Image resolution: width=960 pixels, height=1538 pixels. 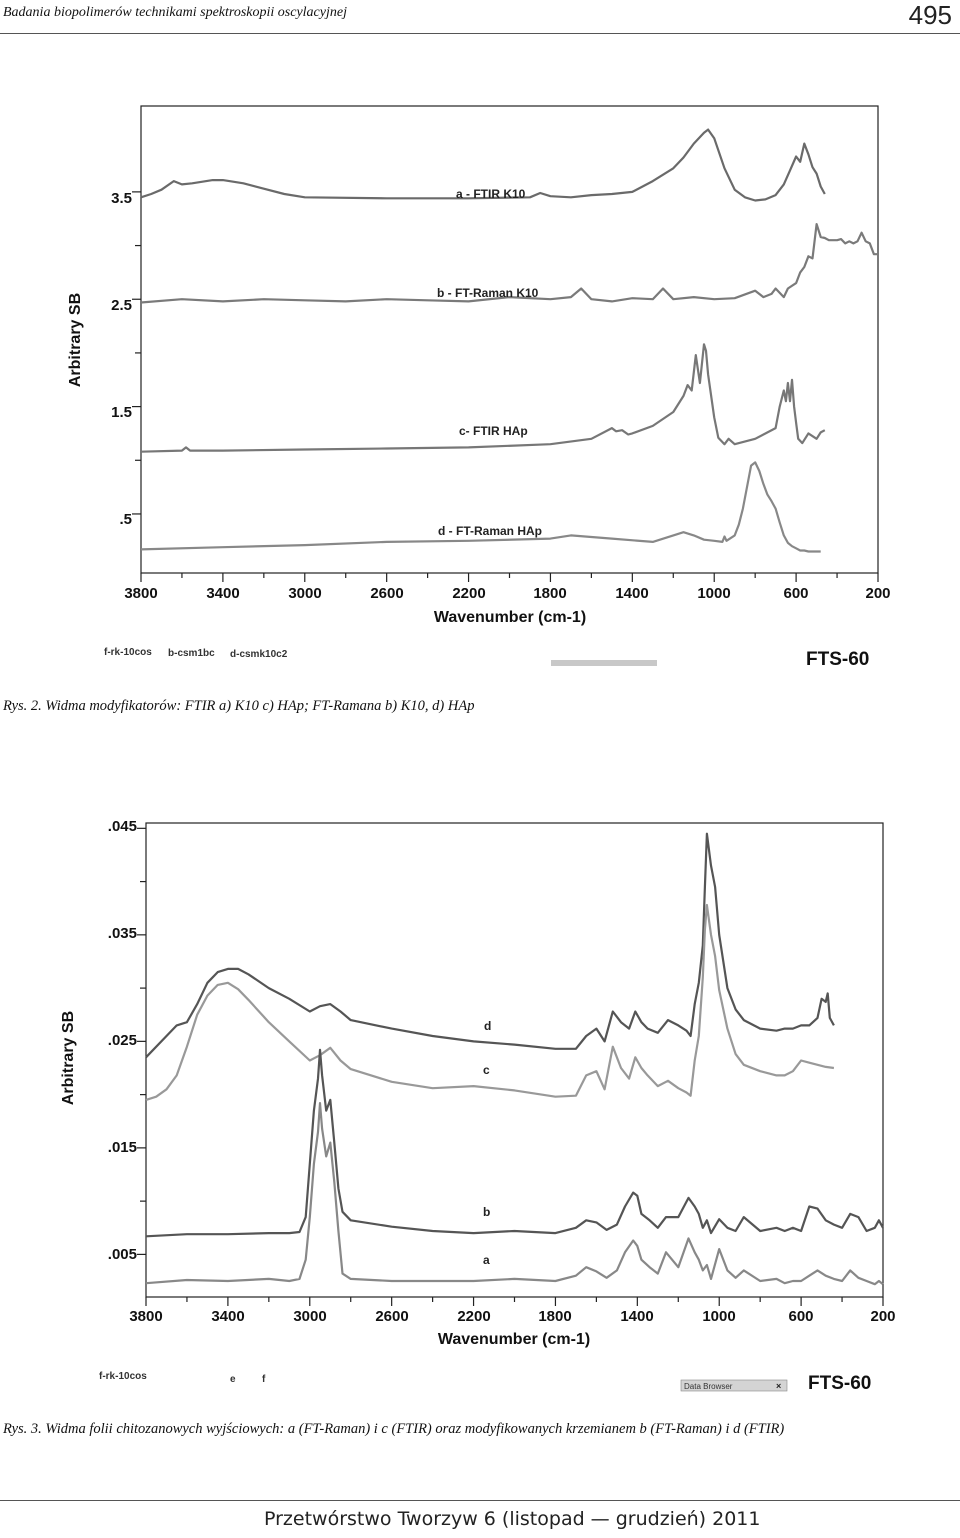 What do you see at coordinates (488, 293) in the screenshot?
I see `series-label-b: b - FT-Raman K10` at bounding box center [488, 293].